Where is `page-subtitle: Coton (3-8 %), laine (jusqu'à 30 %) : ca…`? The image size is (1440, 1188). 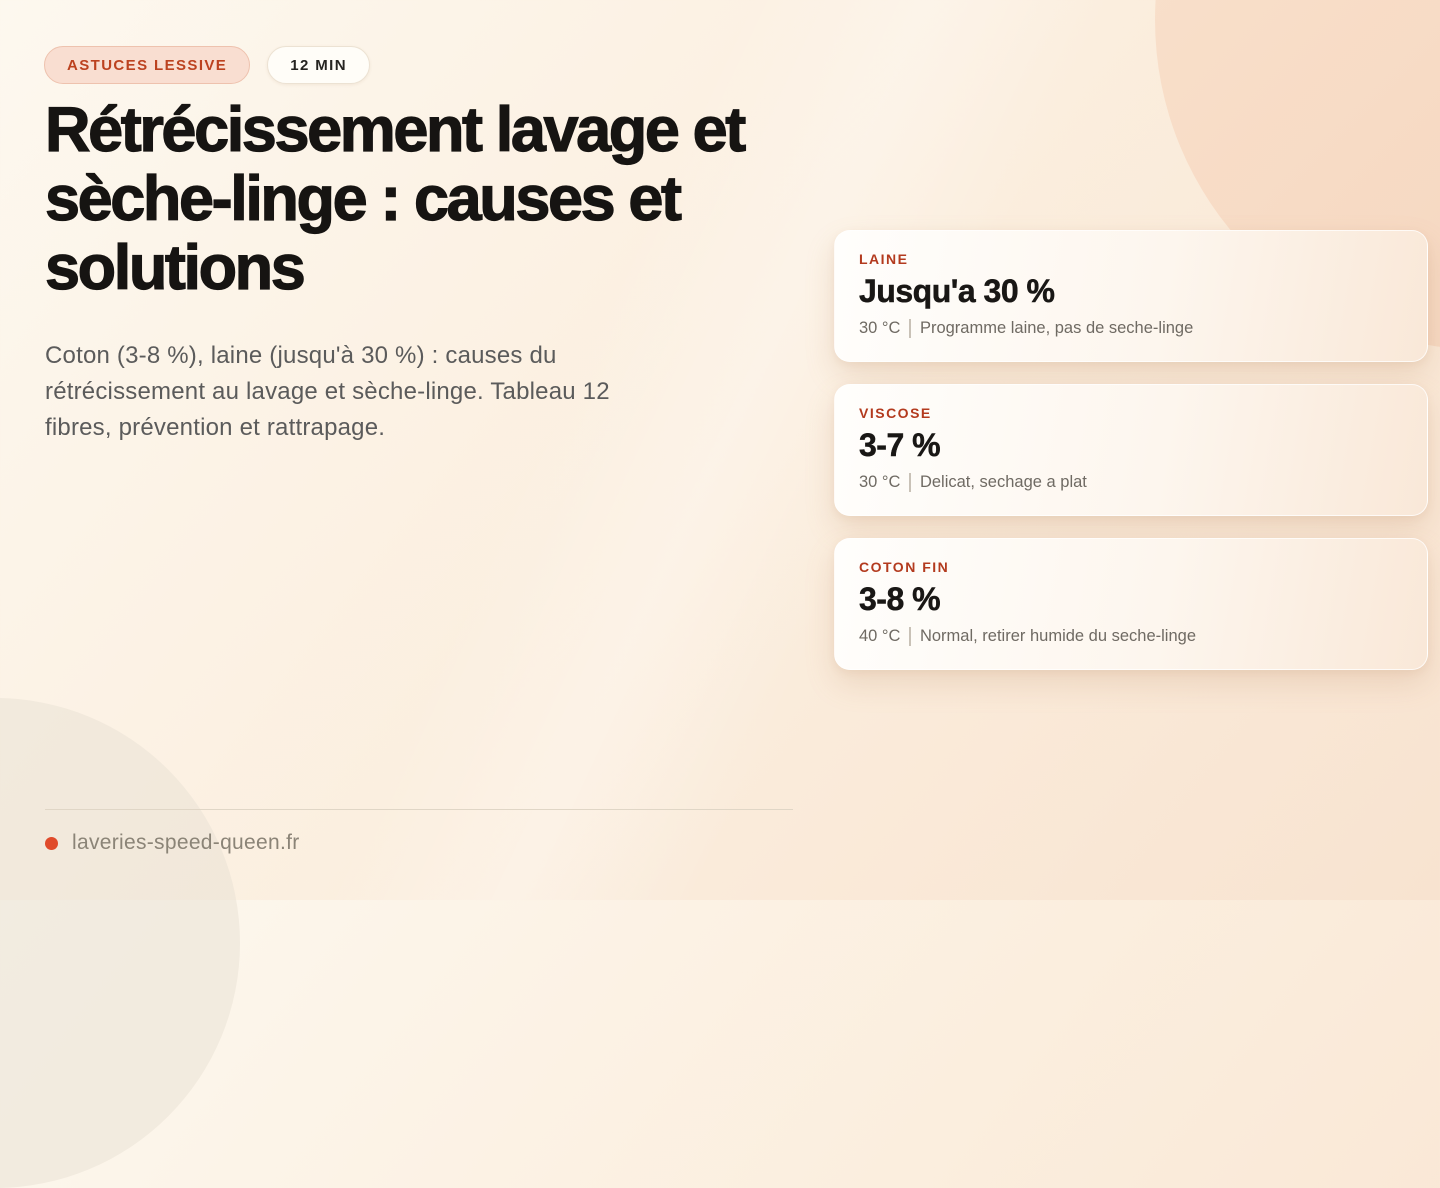
page-subtitle: Coton (3-8 %), laine (jusqu'à 30 %) : ca… is located at coordinates (327, 391).